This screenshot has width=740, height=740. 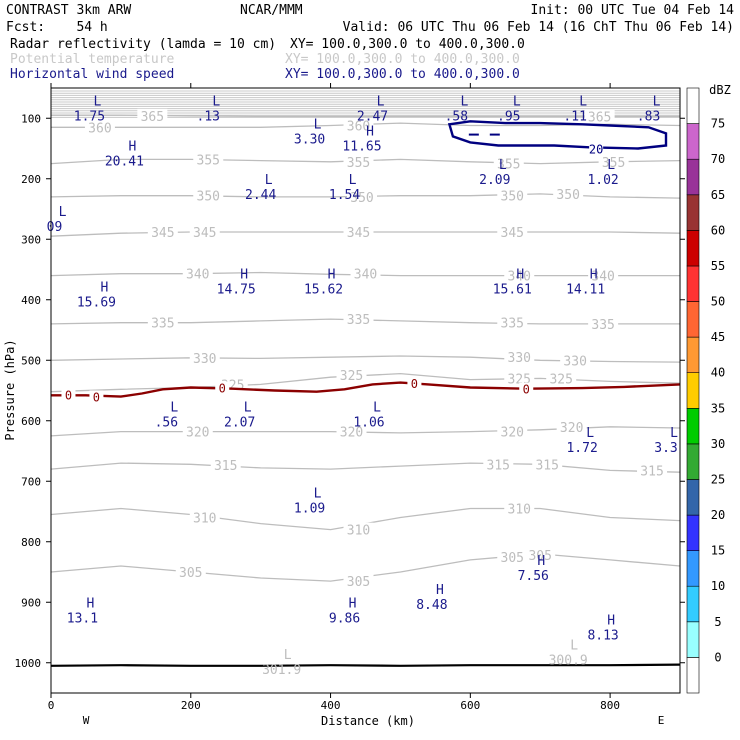 What do you see at coordinates (512, 289) in the screenshot?
I see `wind-extremum-value: 15.61` at bounding box center [512, 289].